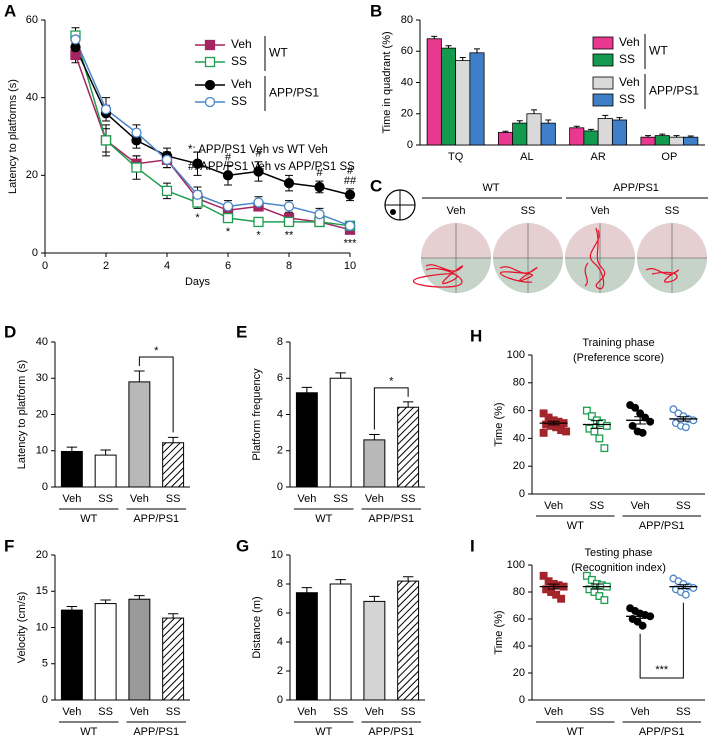  What do you see at coordinates (597, 157) in the screenshot?
I see `x-tick-label: AR` at bounding box center [597, 157].